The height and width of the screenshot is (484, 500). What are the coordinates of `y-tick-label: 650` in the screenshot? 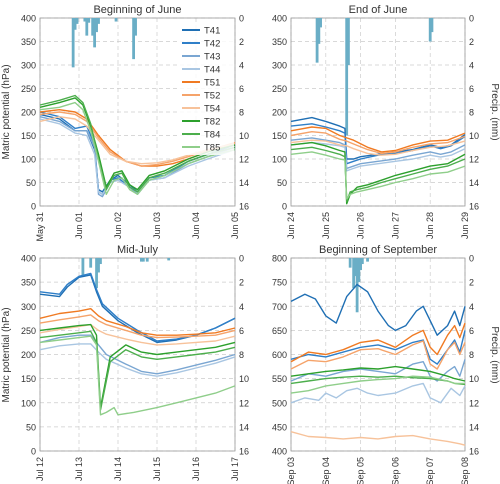 It's located at (279, 331).